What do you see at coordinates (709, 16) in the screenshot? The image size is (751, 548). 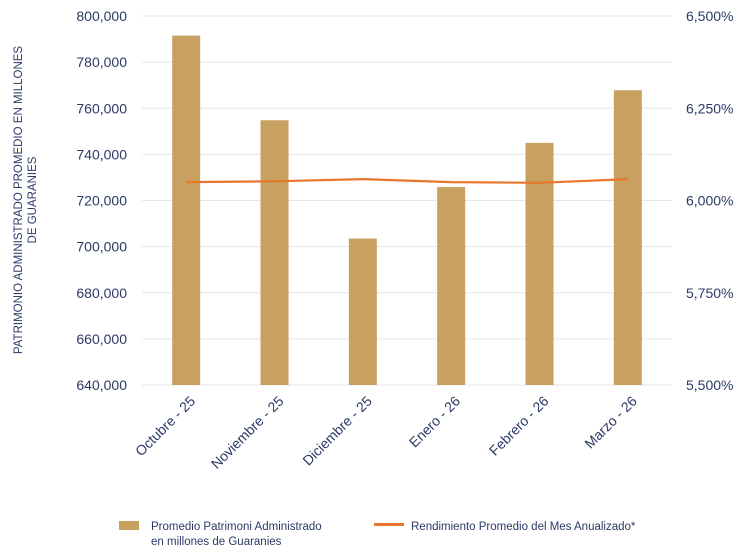 I see `right-tick-label: 6,500%` at bounding box center [709, 16].